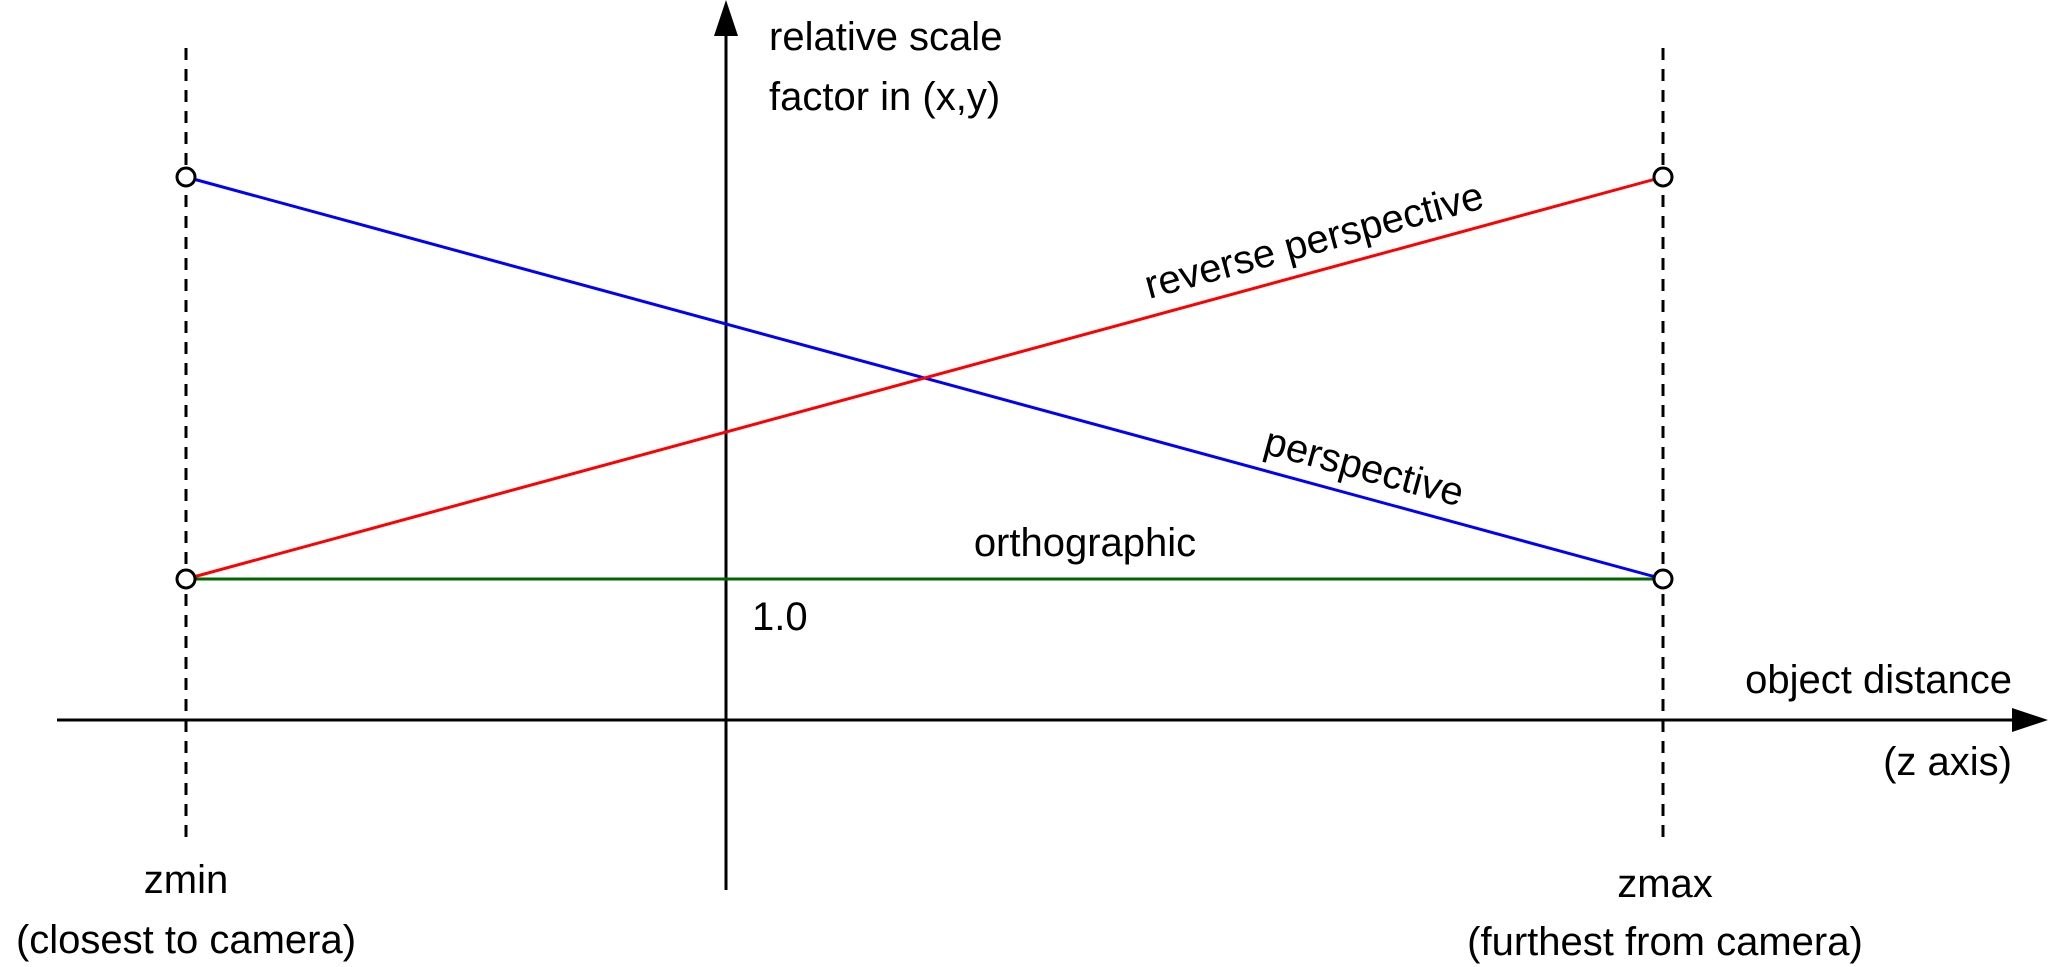 The image size is (2048, 967). What do you see at coordinates (1665, 942) in the screenshot?
I see `zmax-caption: (furthest from camera)` at bounding box center [1665, 942].